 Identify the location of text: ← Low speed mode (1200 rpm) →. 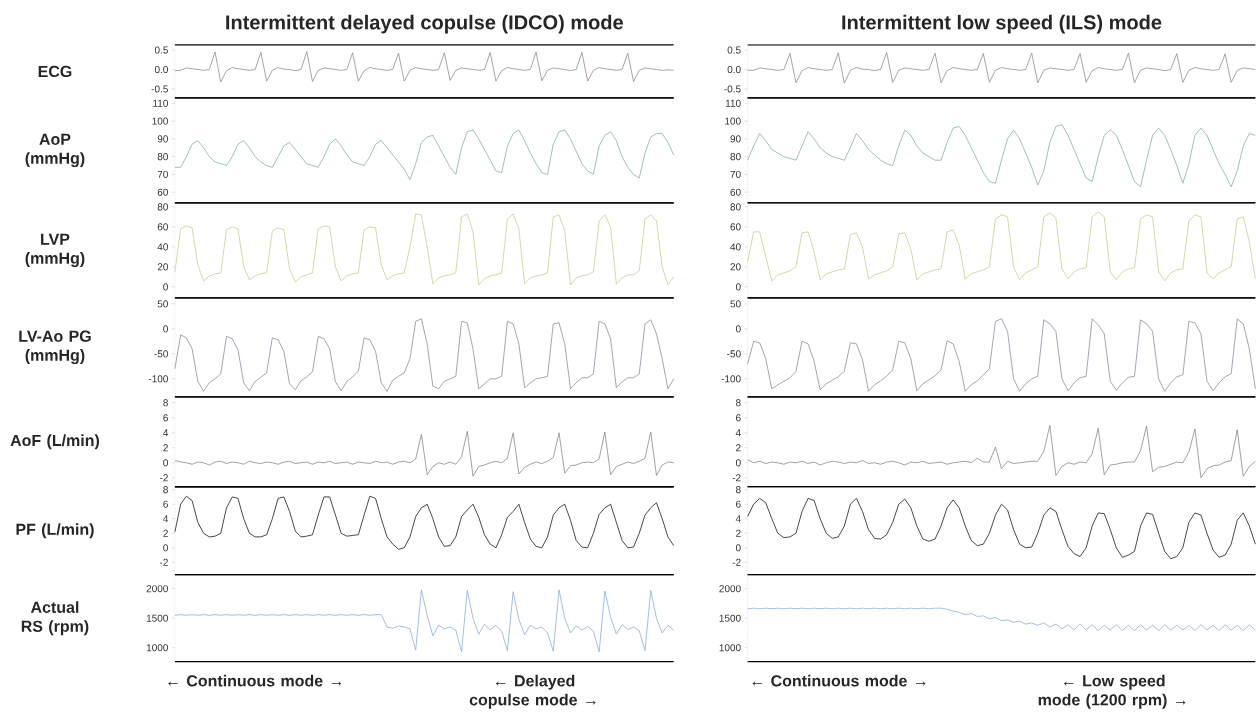
(1112, 691).